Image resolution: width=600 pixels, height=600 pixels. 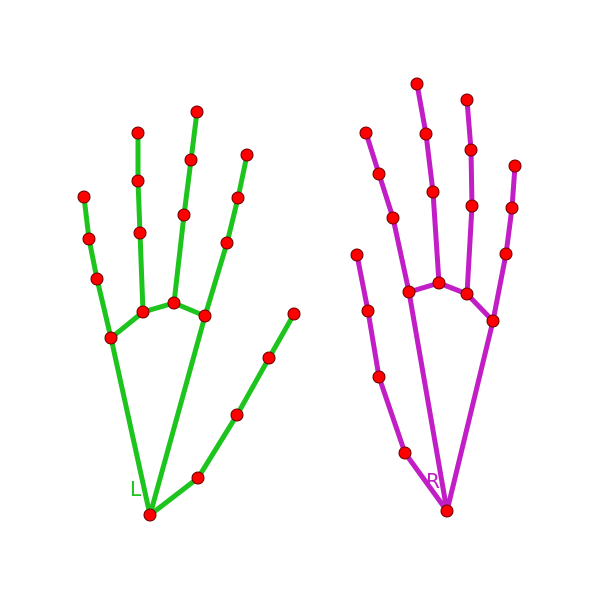 What do you see at coordinates (433, 481) in the screenshot?
I see `right-hand-label: R` at bounding box center [433, 481].